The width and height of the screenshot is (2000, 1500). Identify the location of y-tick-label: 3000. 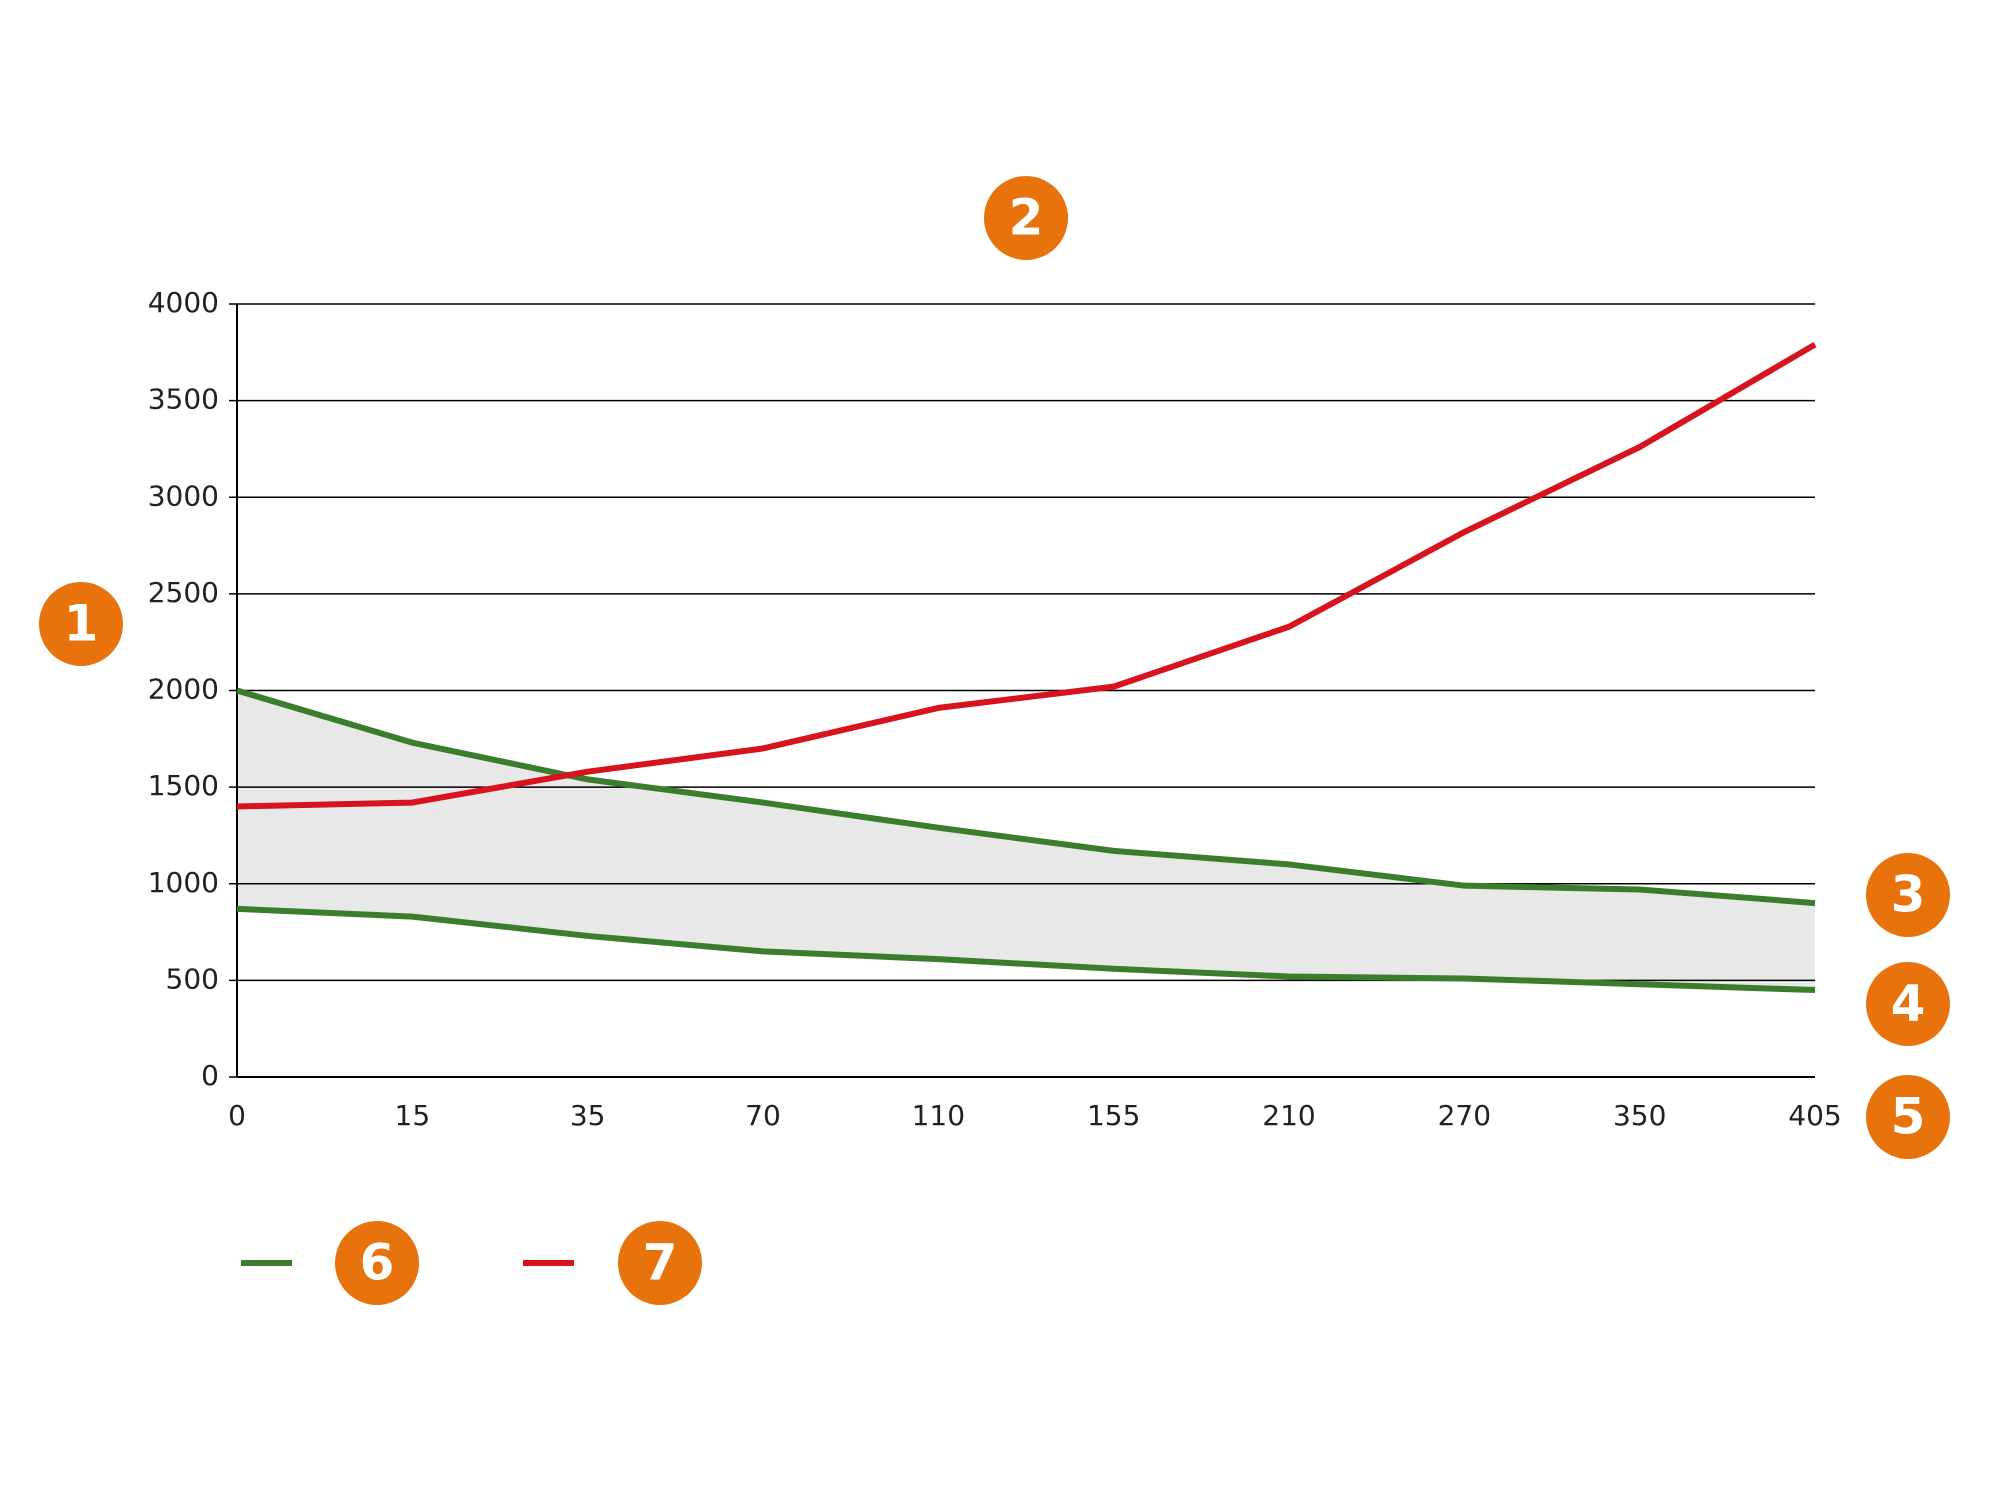
(183, 495).